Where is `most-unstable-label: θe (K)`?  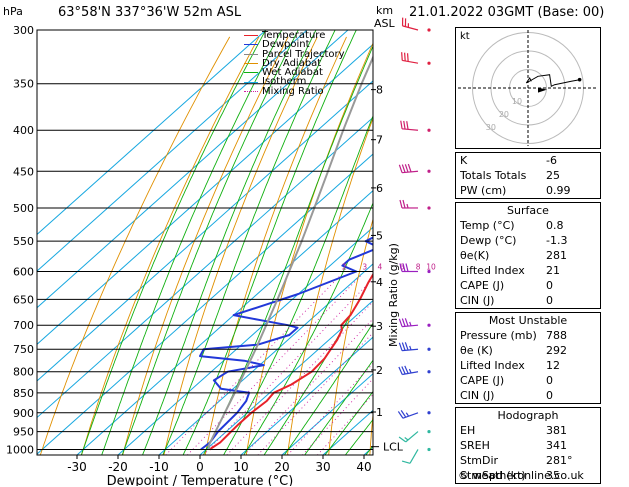
most-unstable-label: θe (K) is located at coordinates (499, 350).